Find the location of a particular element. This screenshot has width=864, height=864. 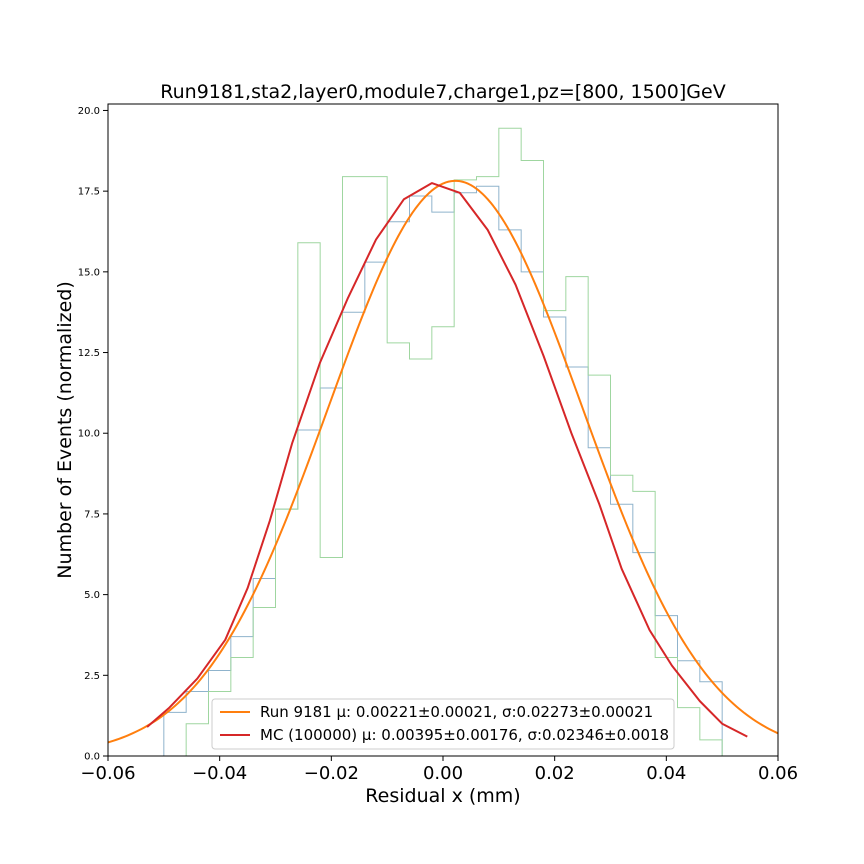

y-tick-label: 20.0 is located at coordinates (89, 111).